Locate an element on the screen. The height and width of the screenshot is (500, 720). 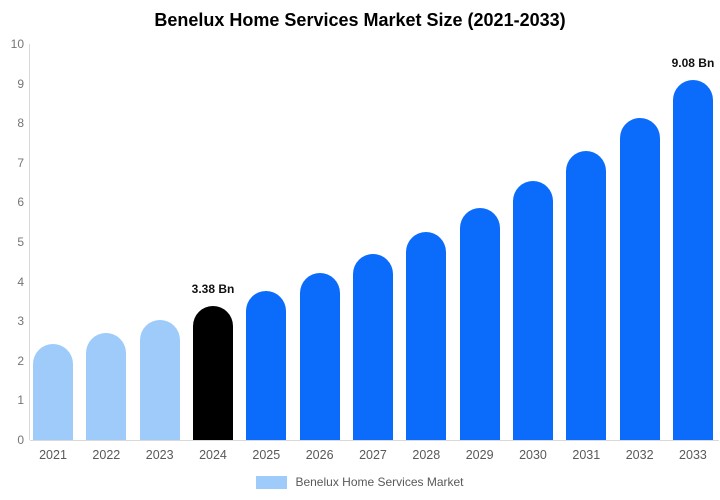
y-tick-label-8: 8 is located at coordinates (20, 123).